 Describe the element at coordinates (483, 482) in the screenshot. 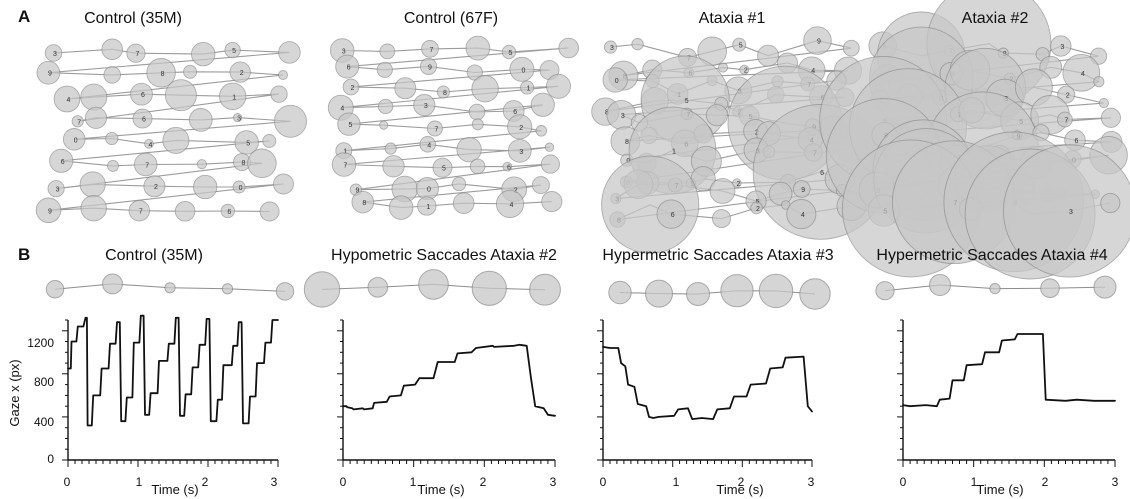

I see `b2-x-tick-2: 2` at that location.